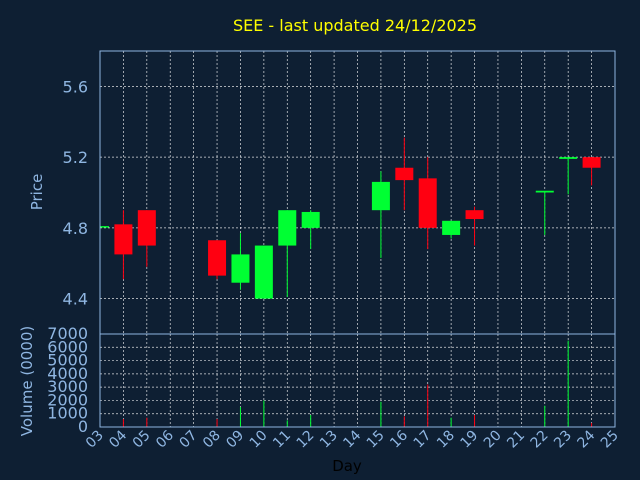  What do you see at coordinates (67, 360) in the screenshot?
I see `volume-y-tick-label: 5000` at bounding box center [67, 360].